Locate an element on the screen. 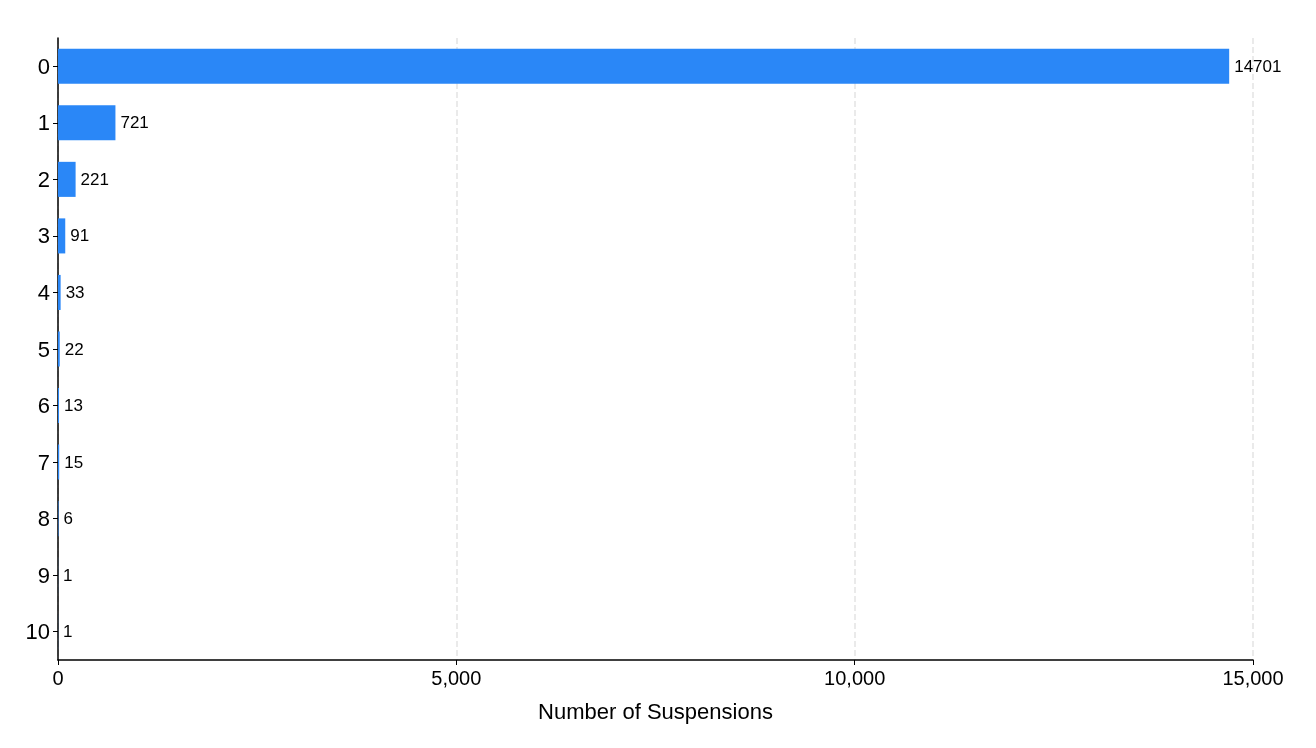  y-tick-label: 7 is located at coordinates (43, 462).